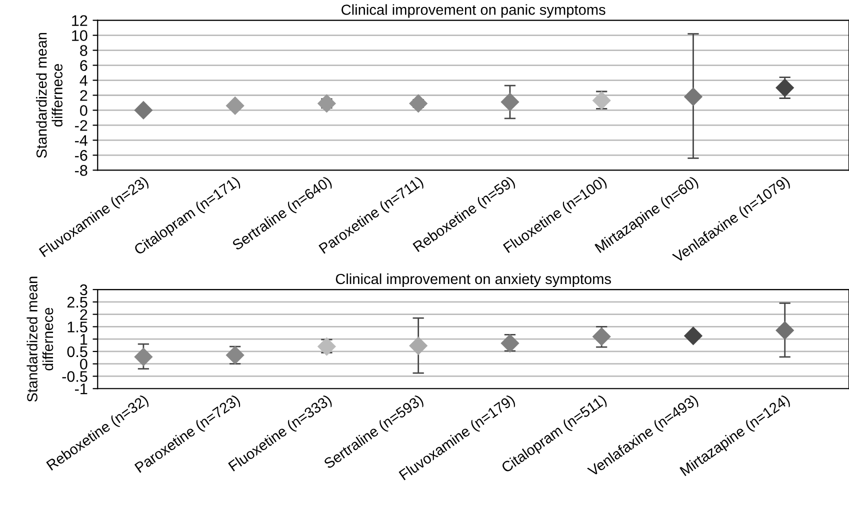 The height and width of the screenshot is (508, 849). Describe the element at coordinates (84, 50) in the screenshot. I see `y-tick-label: 8` at that location.